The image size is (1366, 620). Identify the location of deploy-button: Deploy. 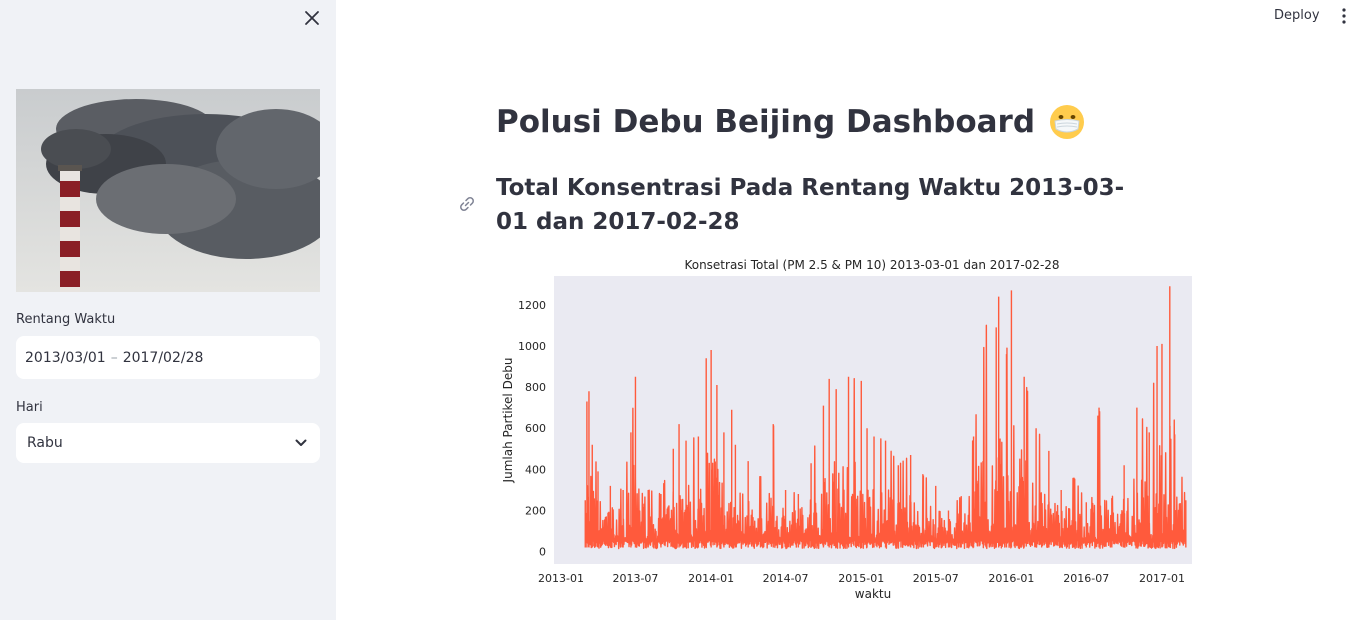
(1297, 15).